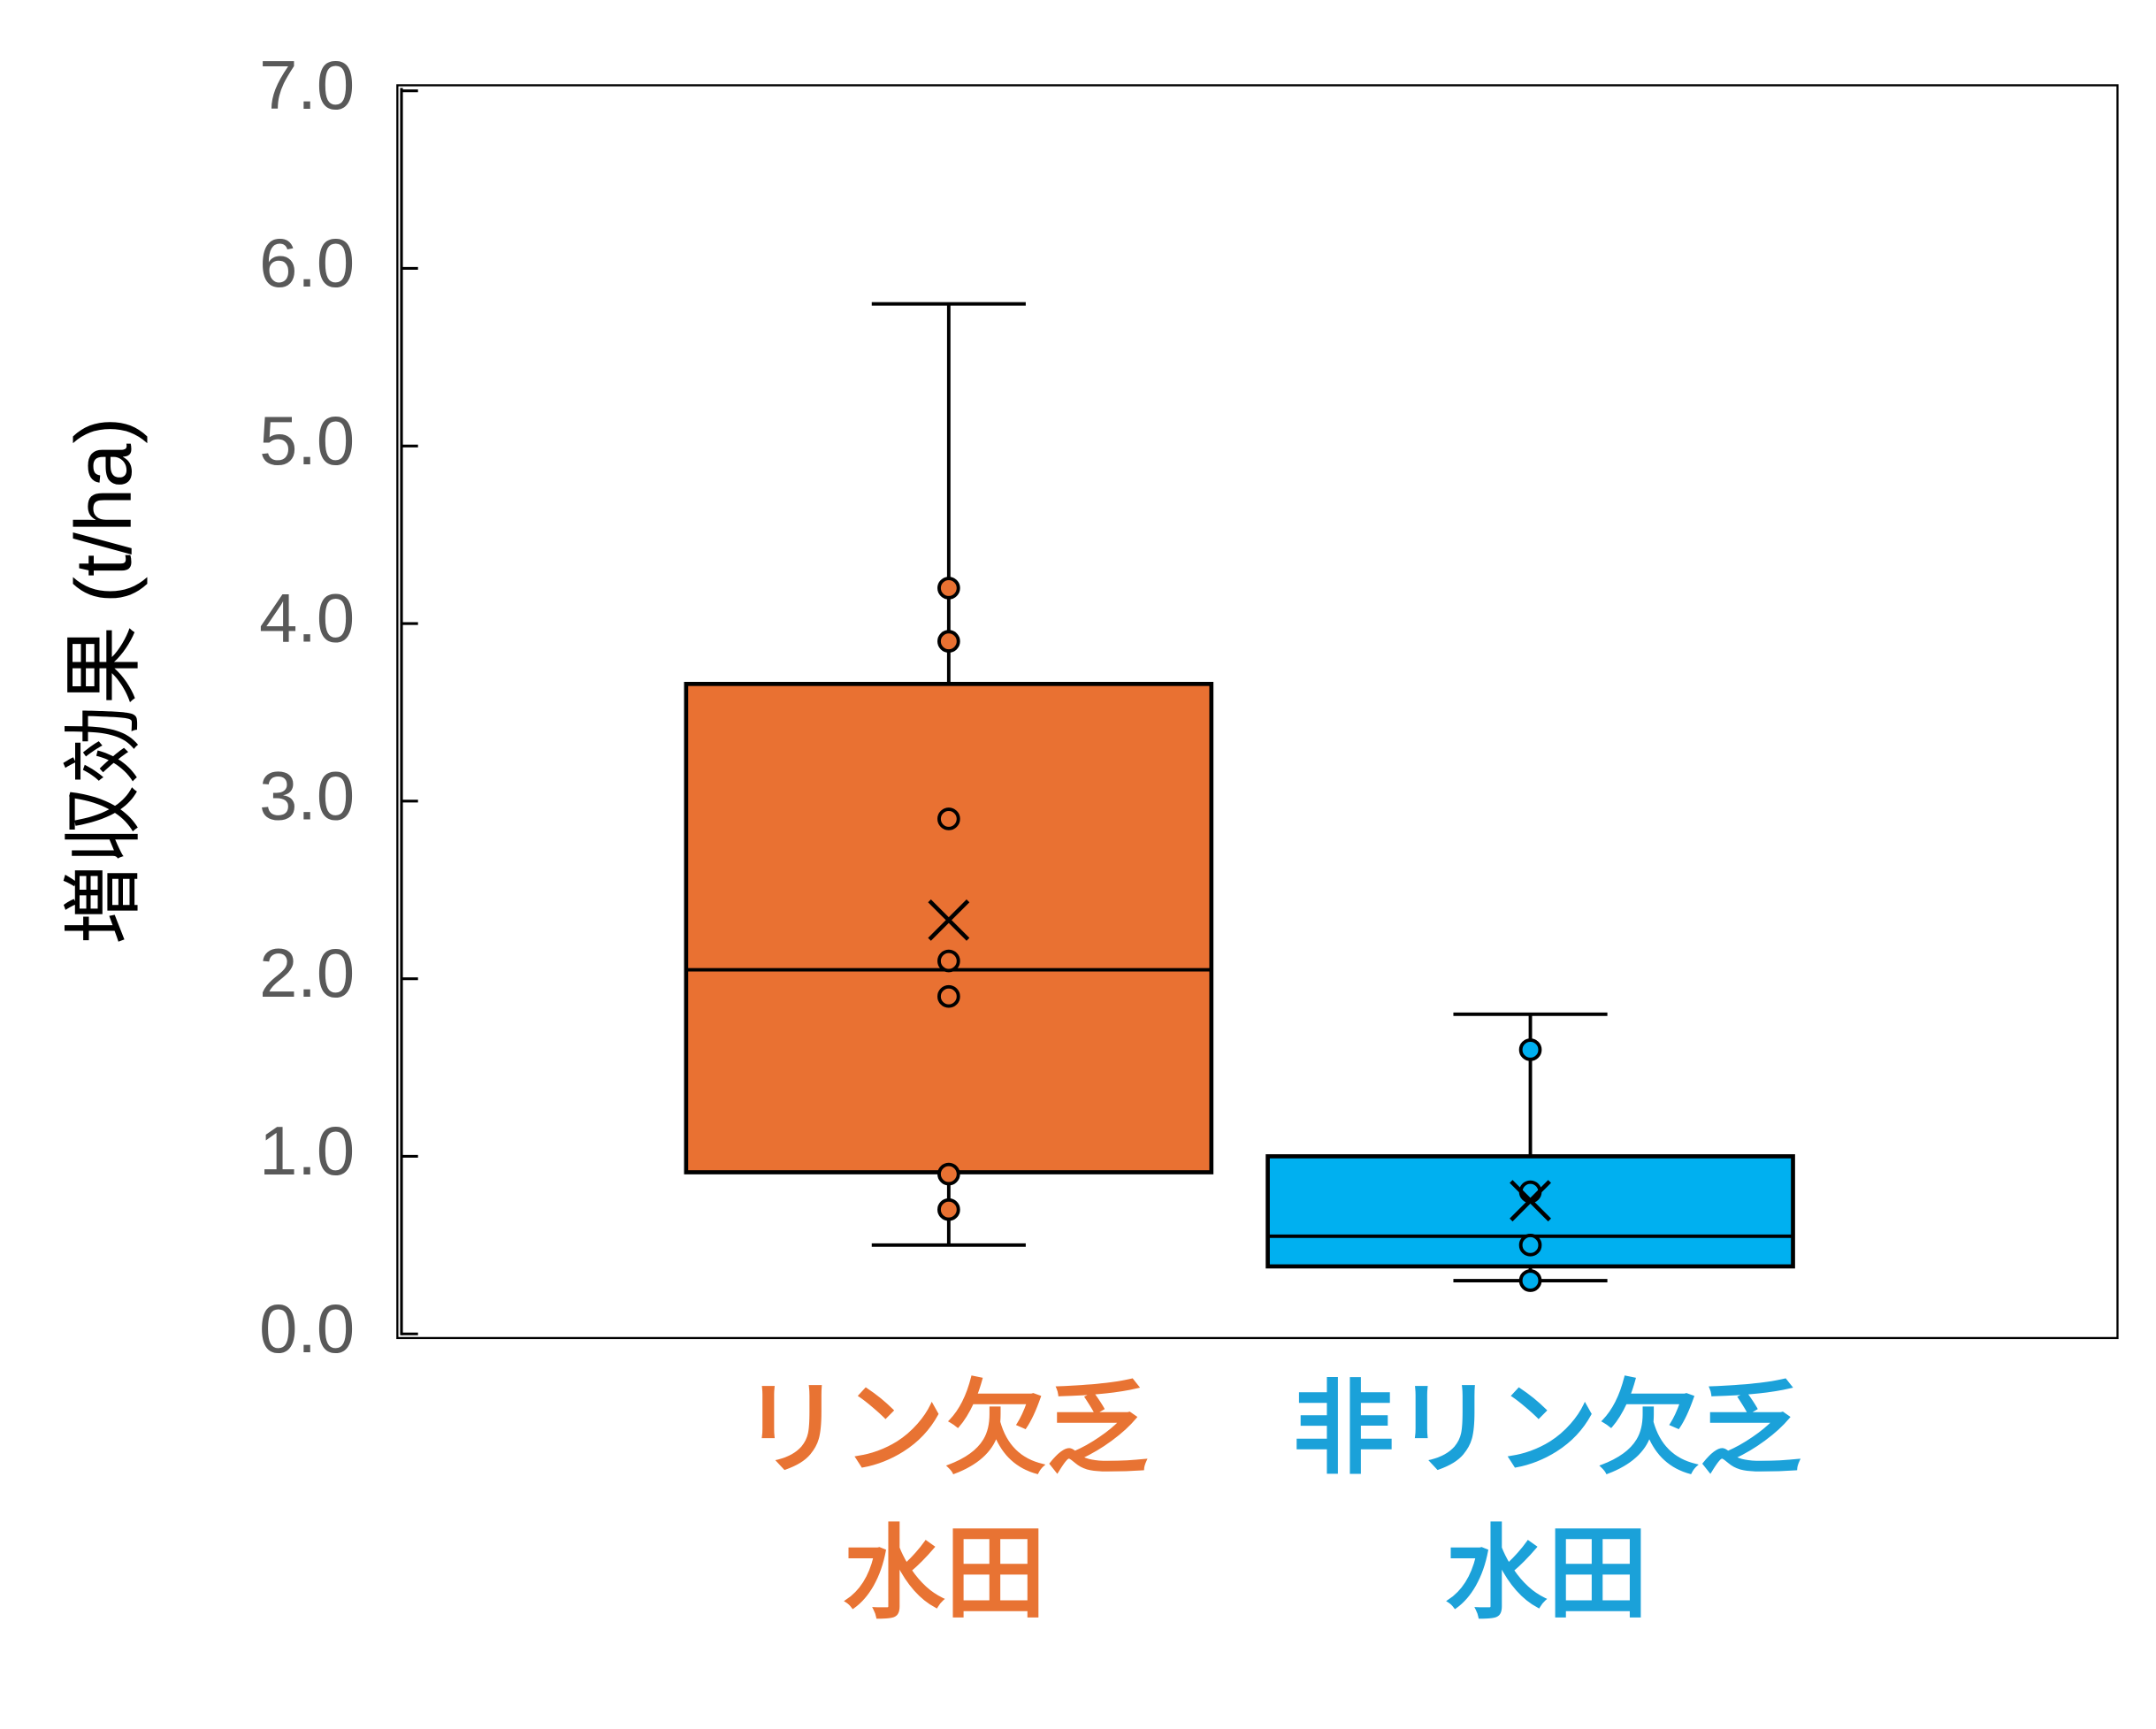  Describe the element at coordinates (307, 974) in the screenshot. I see `y-tick-label: 2.0` at that location.